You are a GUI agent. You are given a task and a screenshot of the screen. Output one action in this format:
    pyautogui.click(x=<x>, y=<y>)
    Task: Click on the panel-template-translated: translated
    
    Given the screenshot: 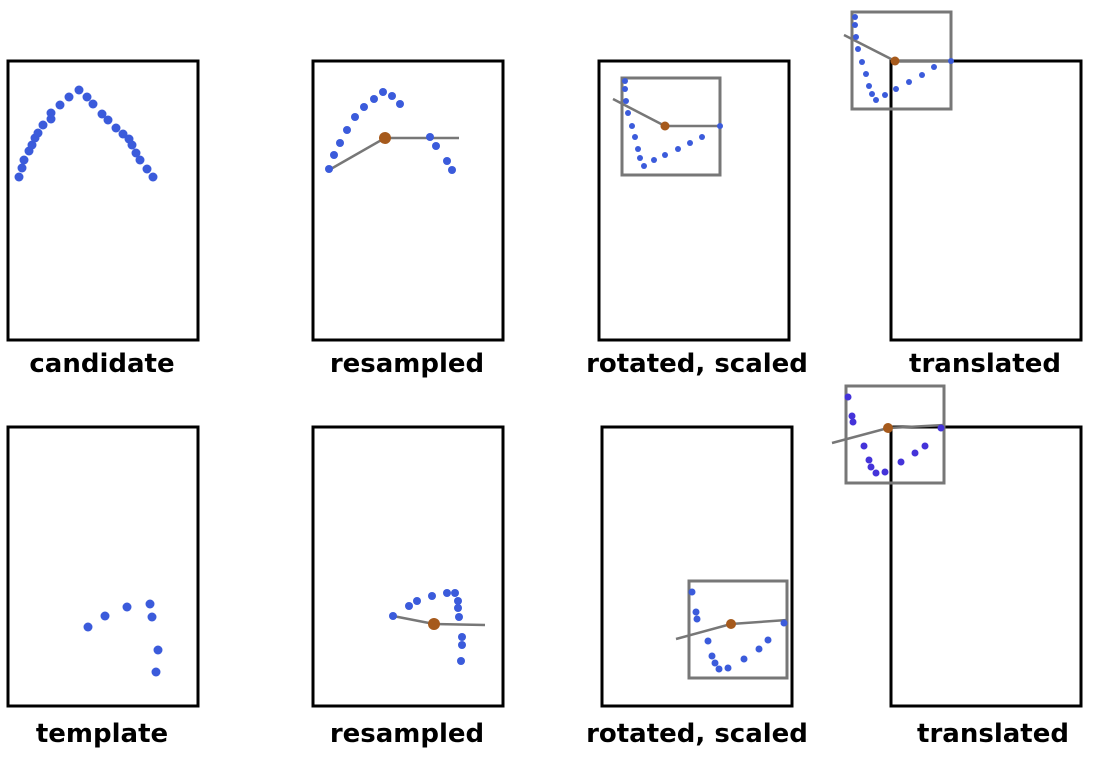 What is the action you would take?
    pyautogui.click(x=957, y=566)
    